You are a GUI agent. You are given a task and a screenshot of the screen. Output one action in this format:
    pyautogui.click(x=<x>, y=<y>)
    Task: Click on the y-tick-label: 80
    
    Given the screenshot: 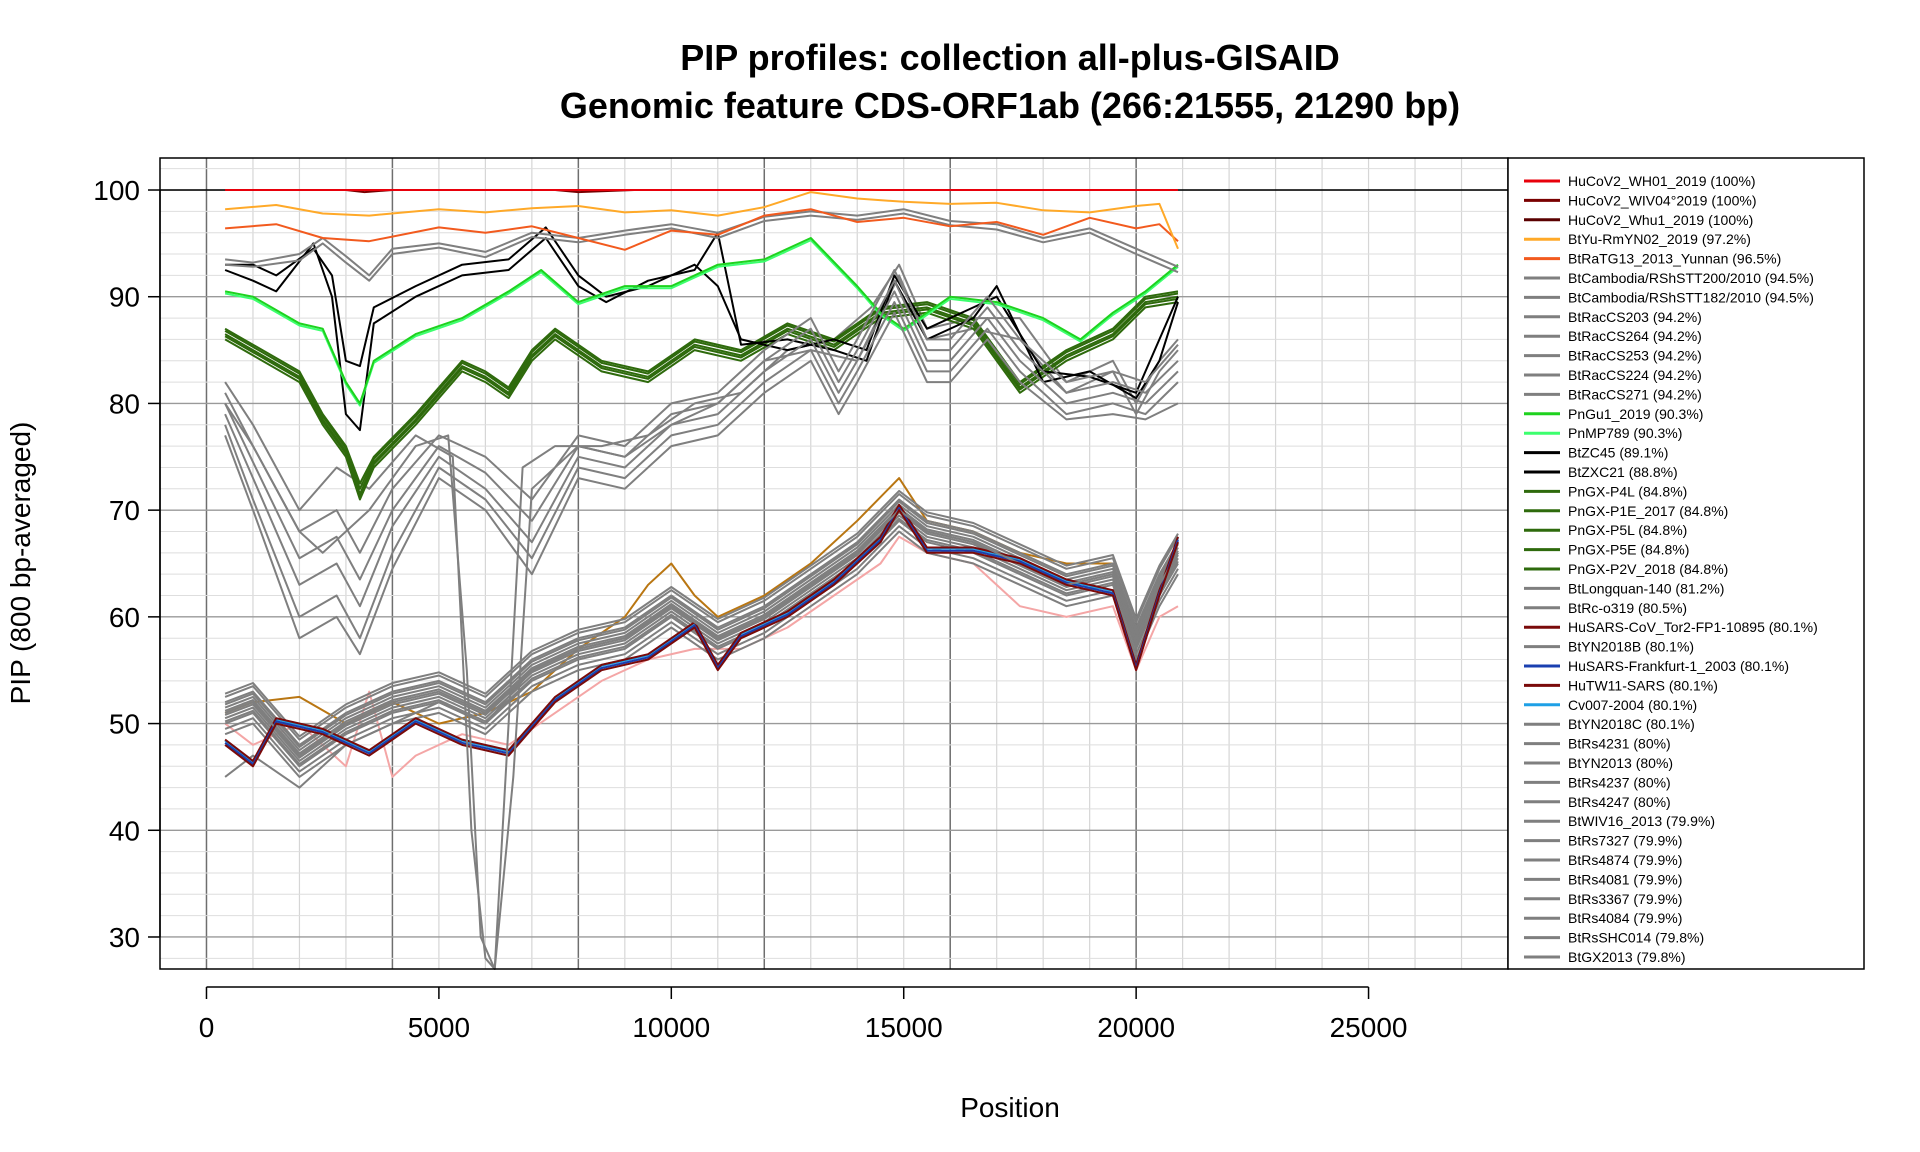 What is the action you would take?
    pyautogui.click(x=124, y=403)
    